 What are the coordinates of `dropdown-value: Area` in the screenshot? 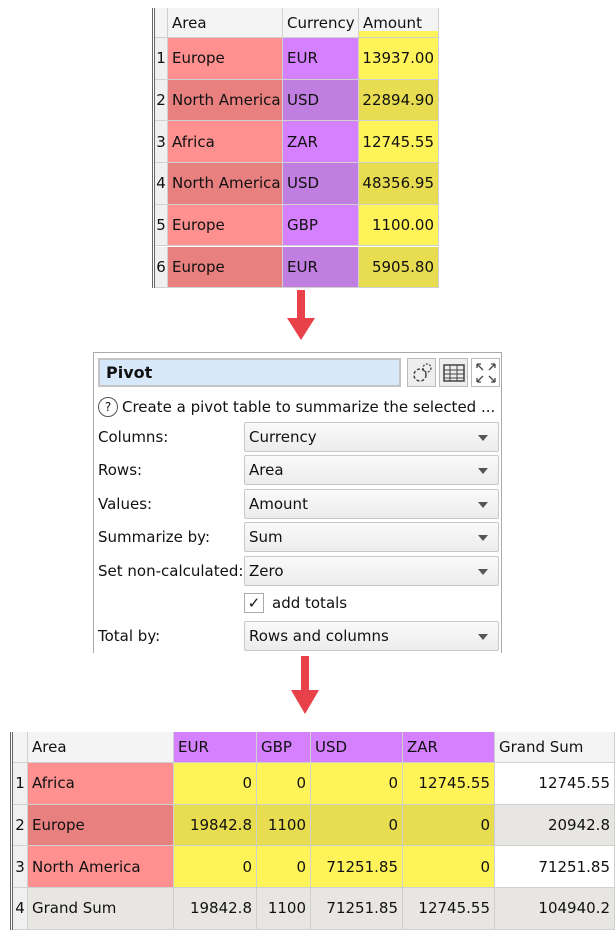 It's located at (266, 470).